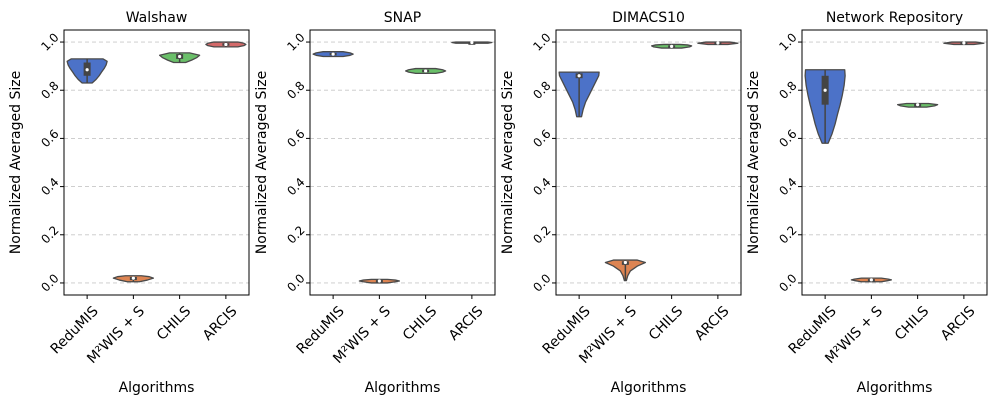 The height and width of the screenshot is (406, 997). What do you see at coordinates (648, 18) in the screenshot?
I see `chart-title: DIMACS10` at bounding box center [648, 18].